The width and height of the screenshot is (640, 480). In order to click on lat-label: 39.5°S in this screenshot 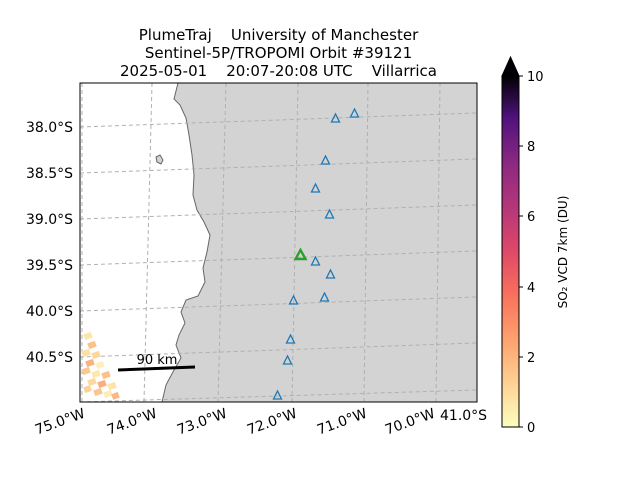, I will do `click(49, 266)`.